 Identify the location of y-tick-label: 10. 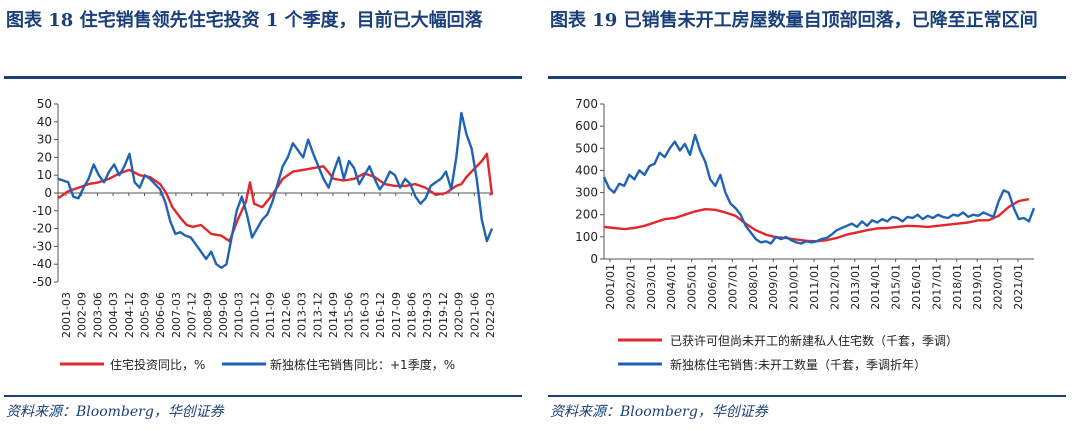
(44, 175).